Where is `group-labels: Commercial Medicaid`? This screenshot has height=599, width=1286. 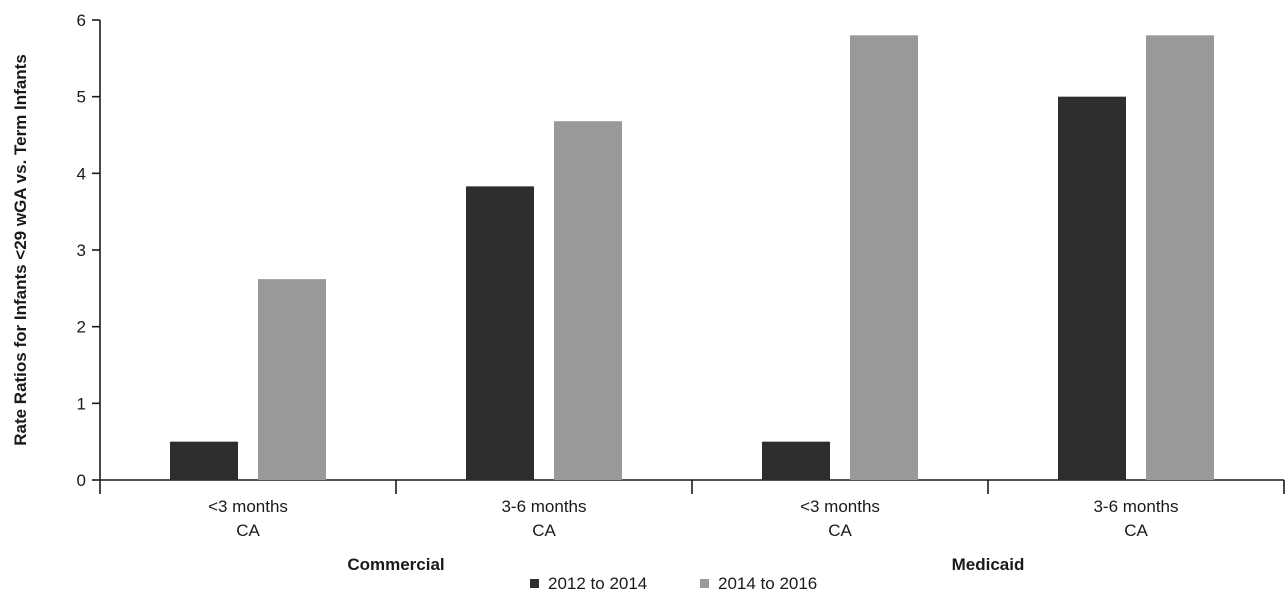 group-labels: Commercial Medicaid is located at coordinates (685, 564).